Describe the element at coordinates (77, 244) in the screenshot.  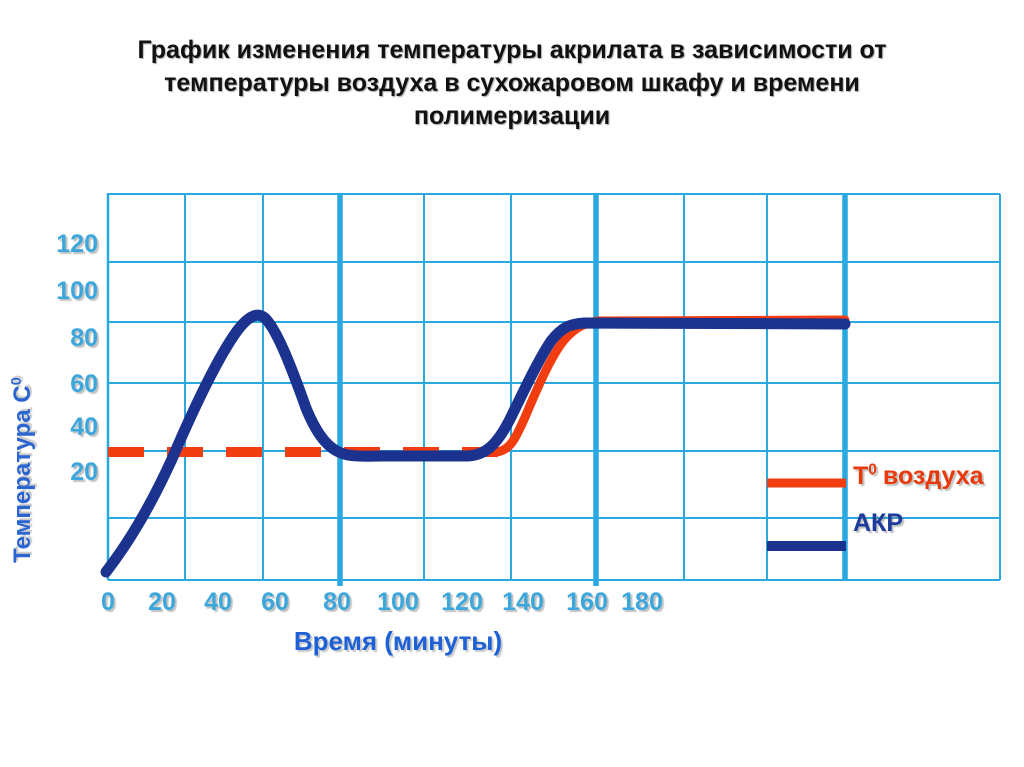
I see `y-tick-120: 120` at that location.